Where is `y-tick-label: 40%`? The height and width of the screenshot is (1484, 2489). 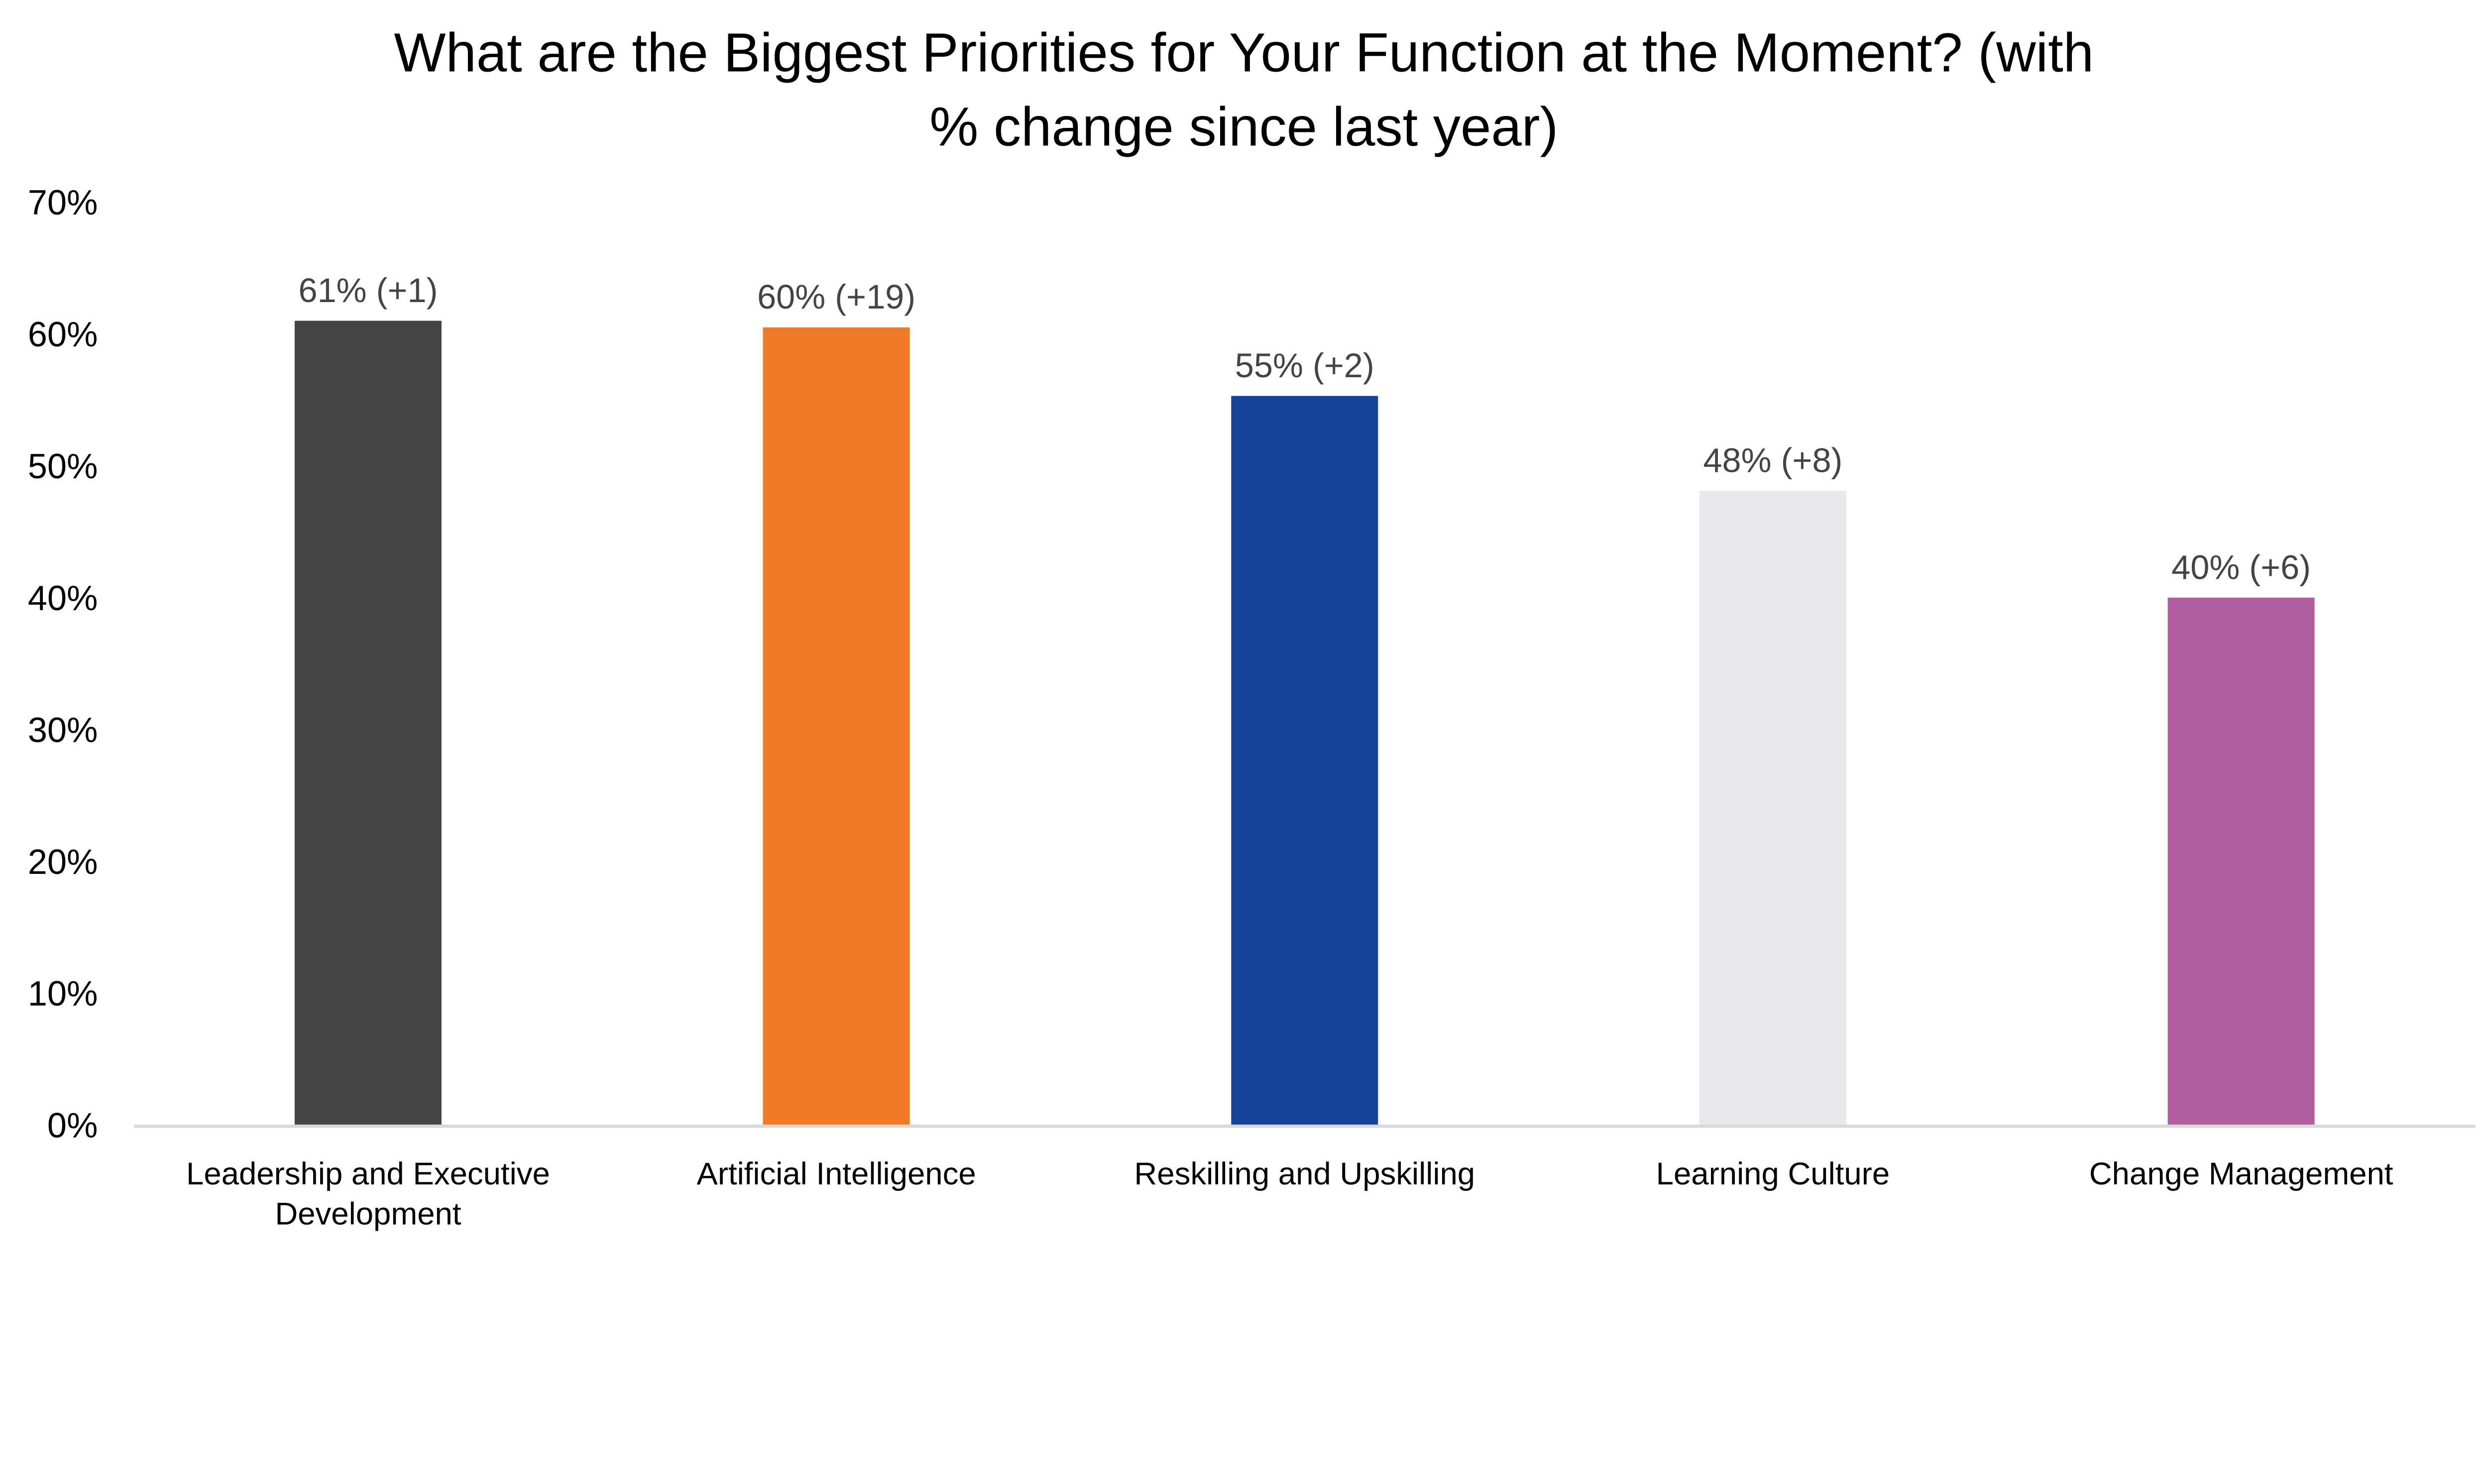 y-tick-label: 40% is located at coordinates (63, 598).